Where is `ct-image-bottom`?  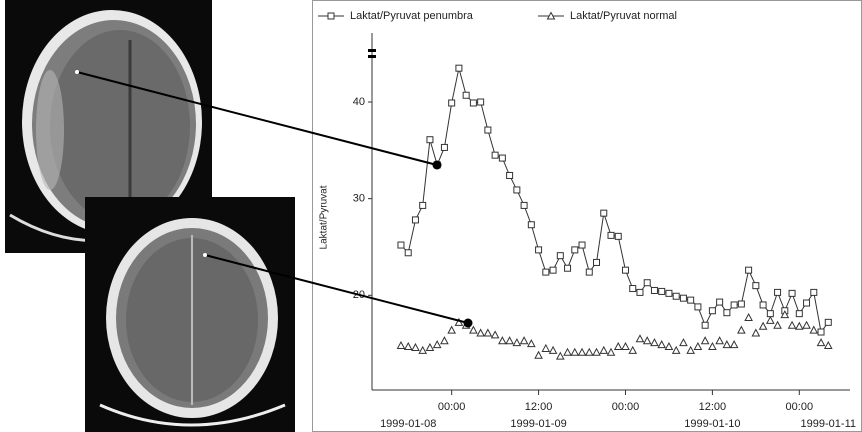
ct-image-bottom is located at coordinates (190, 314).